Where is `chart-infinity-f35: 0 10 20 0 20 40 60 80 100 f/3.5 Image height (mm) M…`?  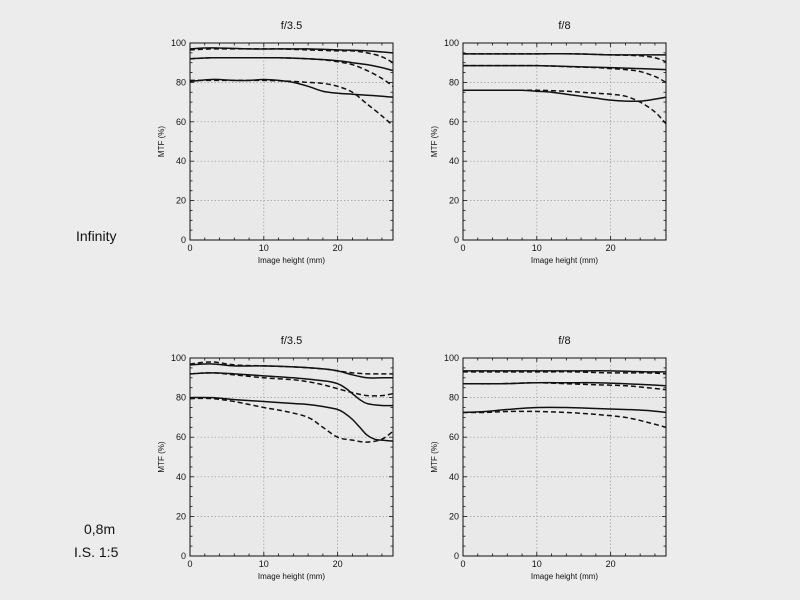
chart-infinity-f35: 0 10 20 0 20 40 60 80 100 f/3.5 Image height (mm) M… is located at coordinates (275, 142).